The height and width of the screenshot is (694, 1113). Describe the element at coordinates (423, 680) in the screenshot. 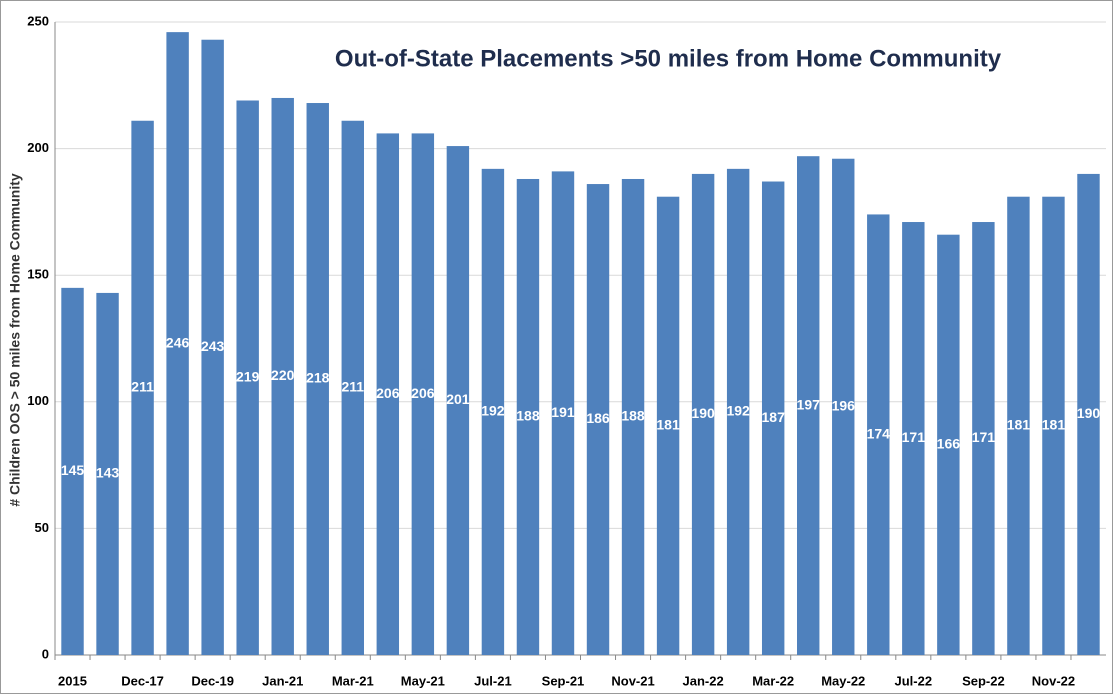

I see `x-tick-label: May-21` at that location.